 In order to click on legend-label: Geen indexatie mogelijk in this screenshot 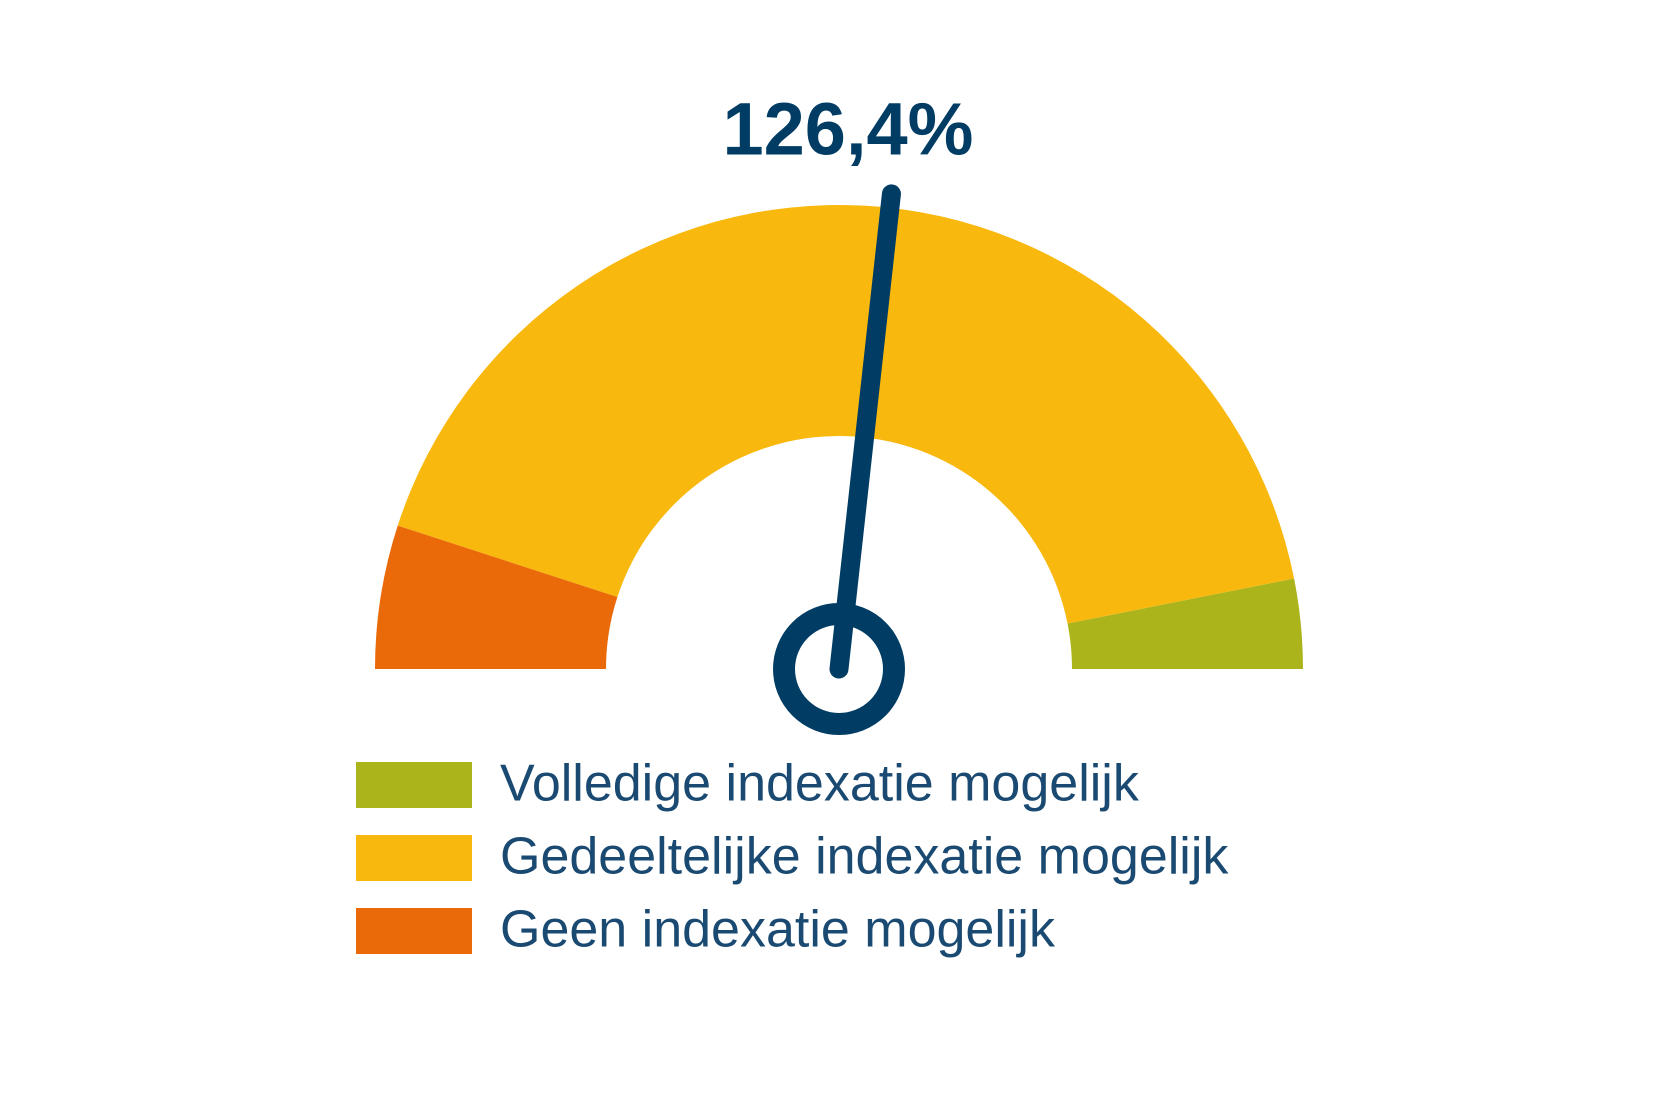, I will do `click(778, 930)`.